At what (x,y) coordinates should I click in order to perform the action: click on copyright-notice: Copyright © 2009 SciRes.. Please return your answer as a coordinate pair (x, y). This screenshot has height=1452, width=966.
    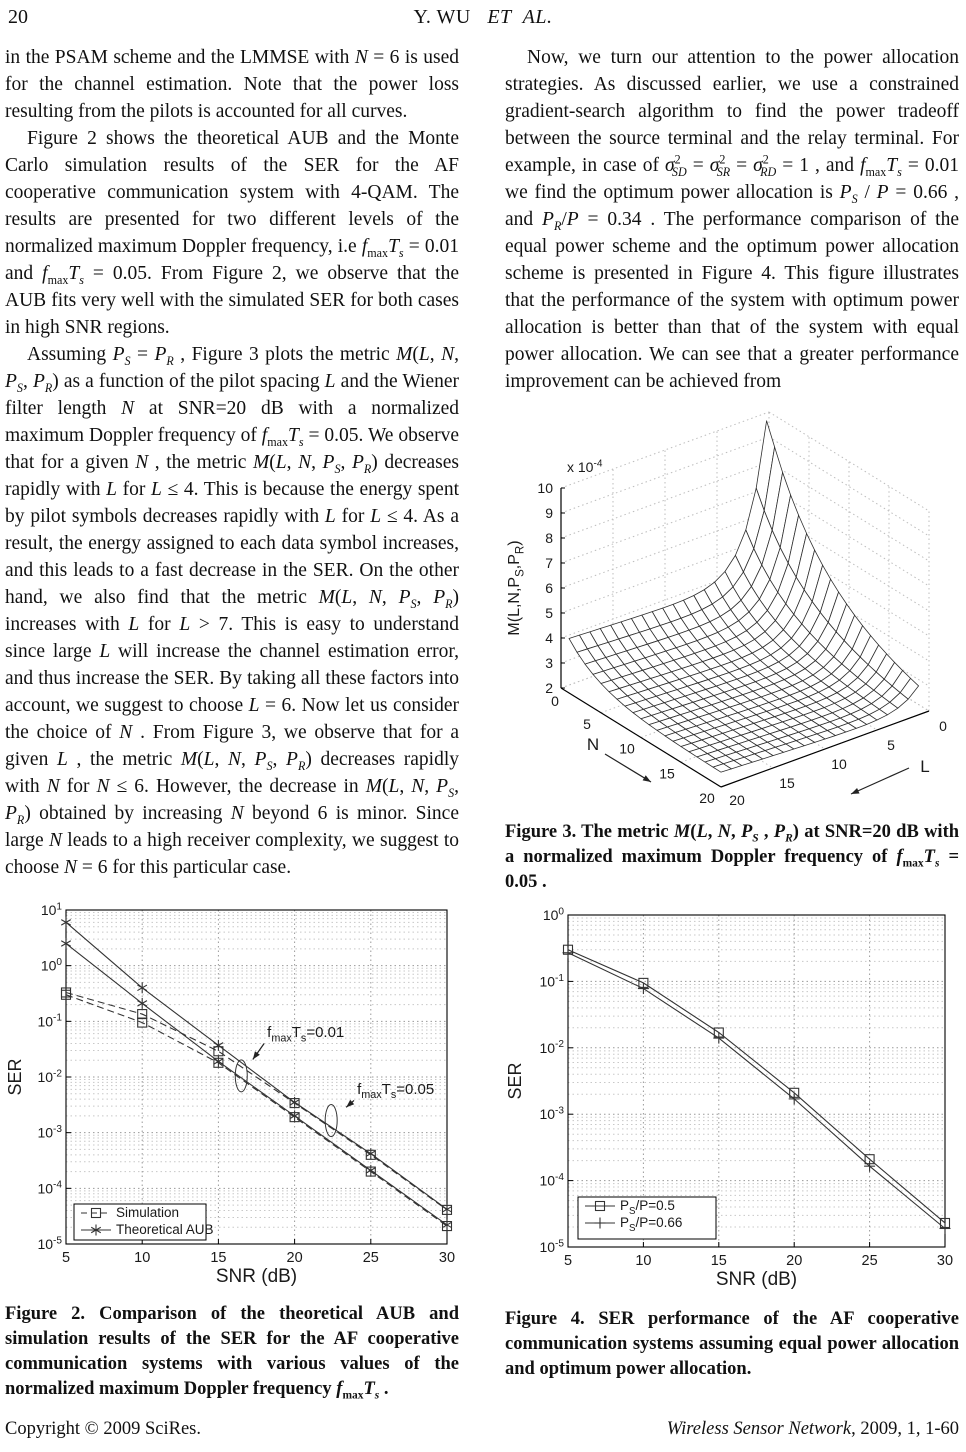
    Looking at the image, I should click on (103, 1429).